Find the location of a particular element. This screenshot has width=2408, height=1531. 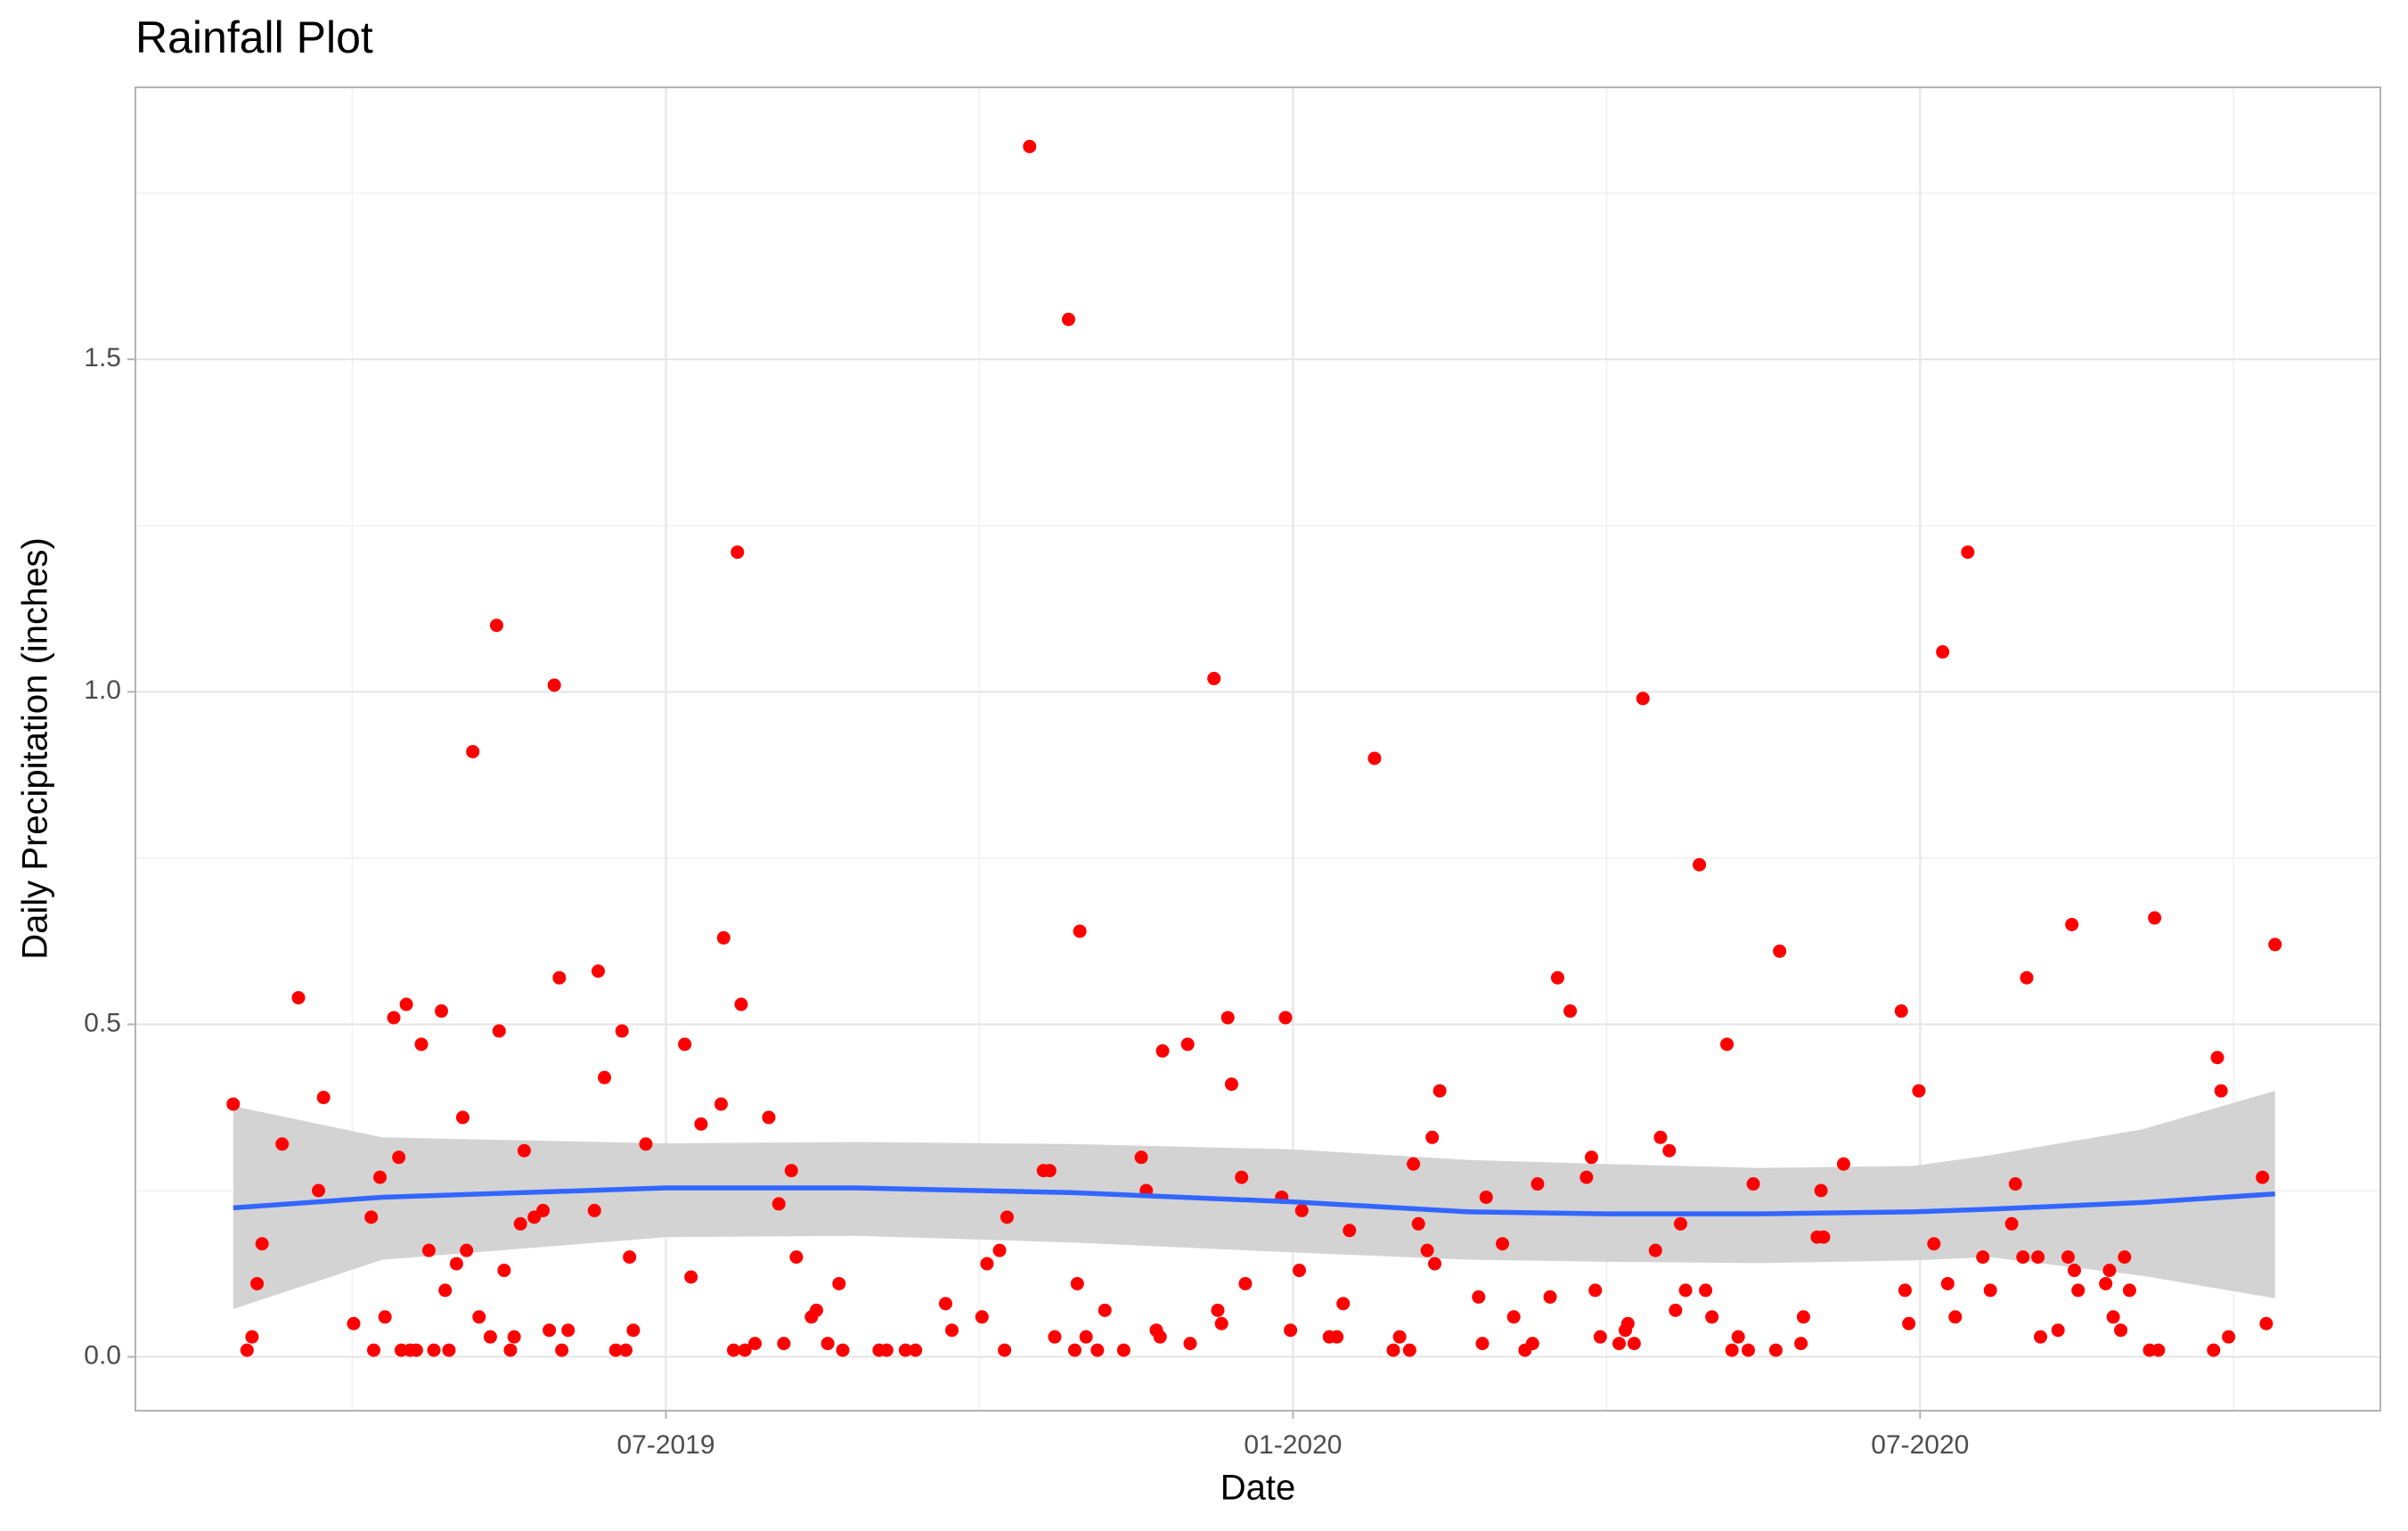

y-tick-label: 0.5 is located at coordinates (102, 1023).